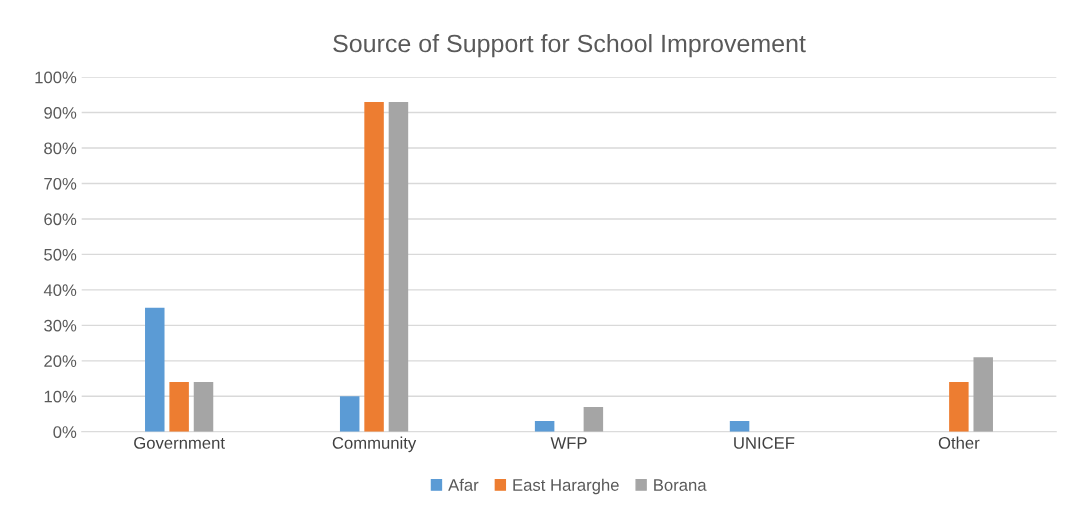  What do you see at coordinates (60, 396) in the screenshot?
I see `y-tick-label: 10%` at bounding box center [60, 396].